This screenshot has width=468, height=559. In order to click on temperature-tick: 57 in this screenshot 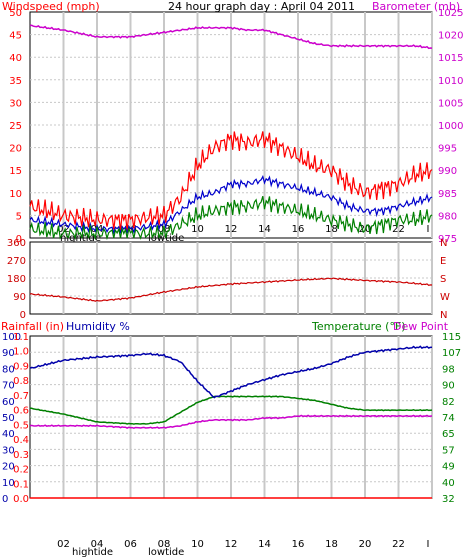, I will do `click(448, 450)`.